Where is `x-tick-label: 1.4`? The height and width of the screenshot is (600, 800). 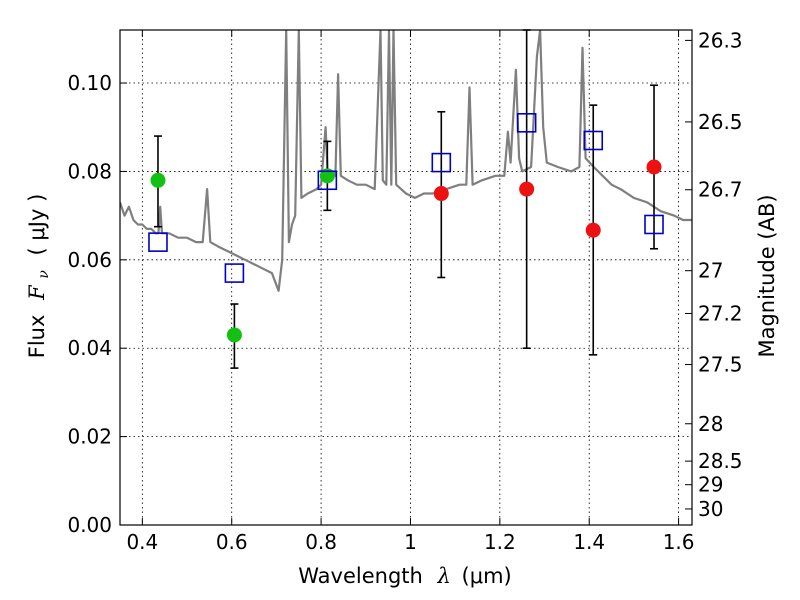 x-tick-label: 1.4 is located at coordinates (589, 542).